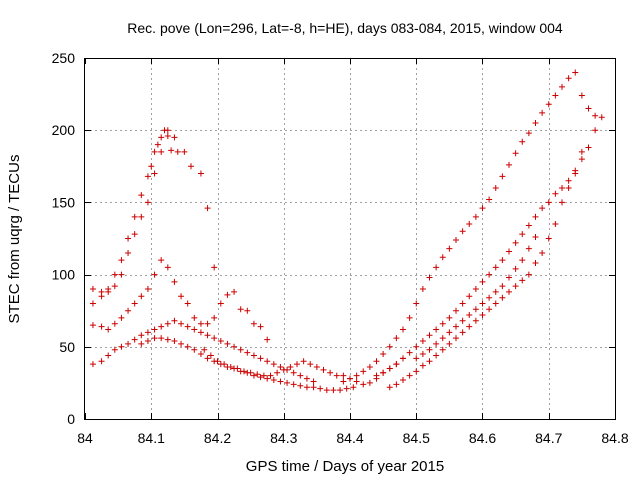  Describe the element at coordinates (283, 438) in the screenshot. I see `x-tick-label: 84.3` at that location.